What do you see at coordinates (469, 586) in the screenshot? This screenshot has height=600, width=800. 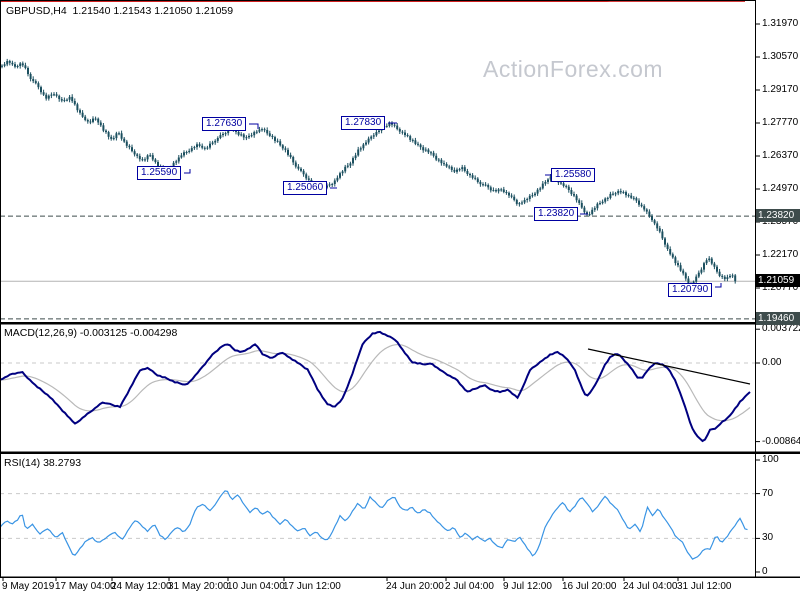 I see `time-axis-label: 2 Jul 04:00` at bounding box center [469, 586].